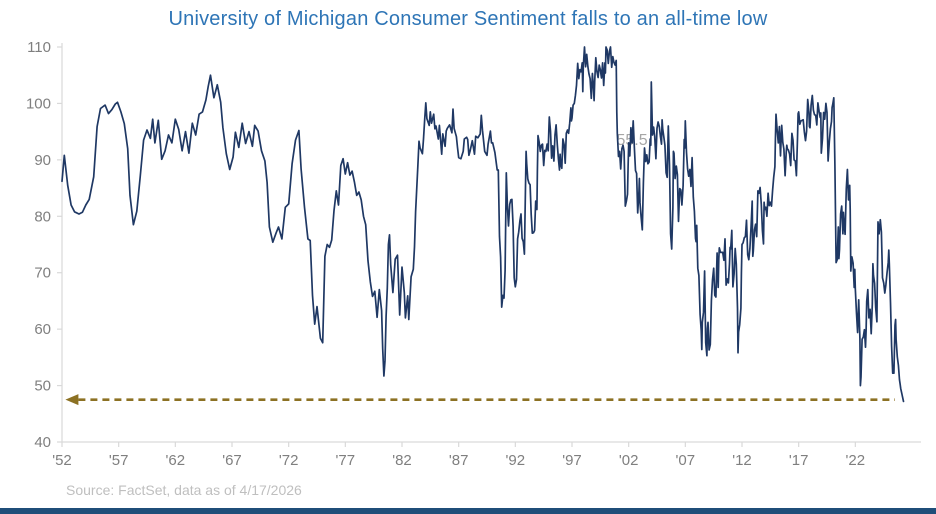 The height and width of the screenshot is (514, 936). What do you see at coordinates (402, 460) in the screenshot?
I see `x-tick-label: '82` at bounding box center [402, 460].